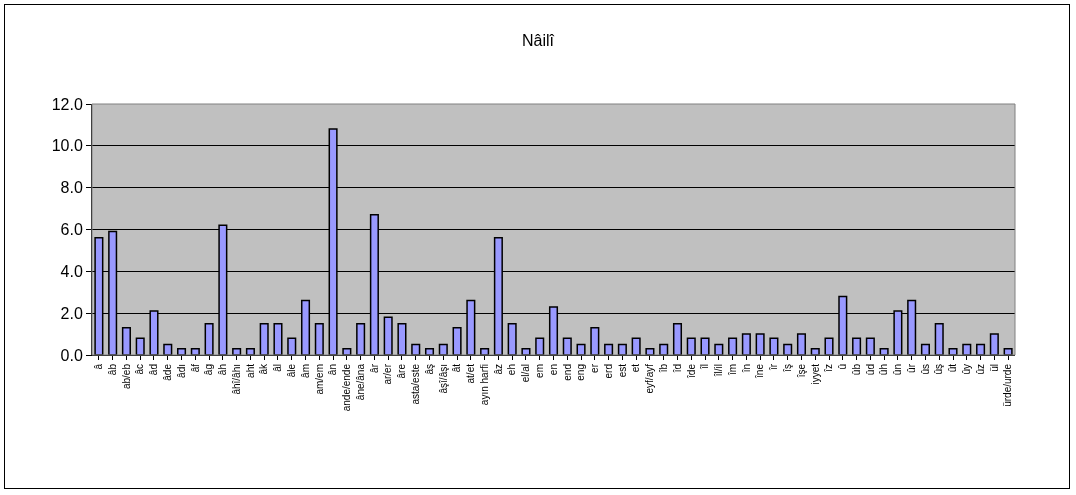  Describe the element at coordinates (705, 367) in the screenshot. I see `x-tick-label: îl` at that location.